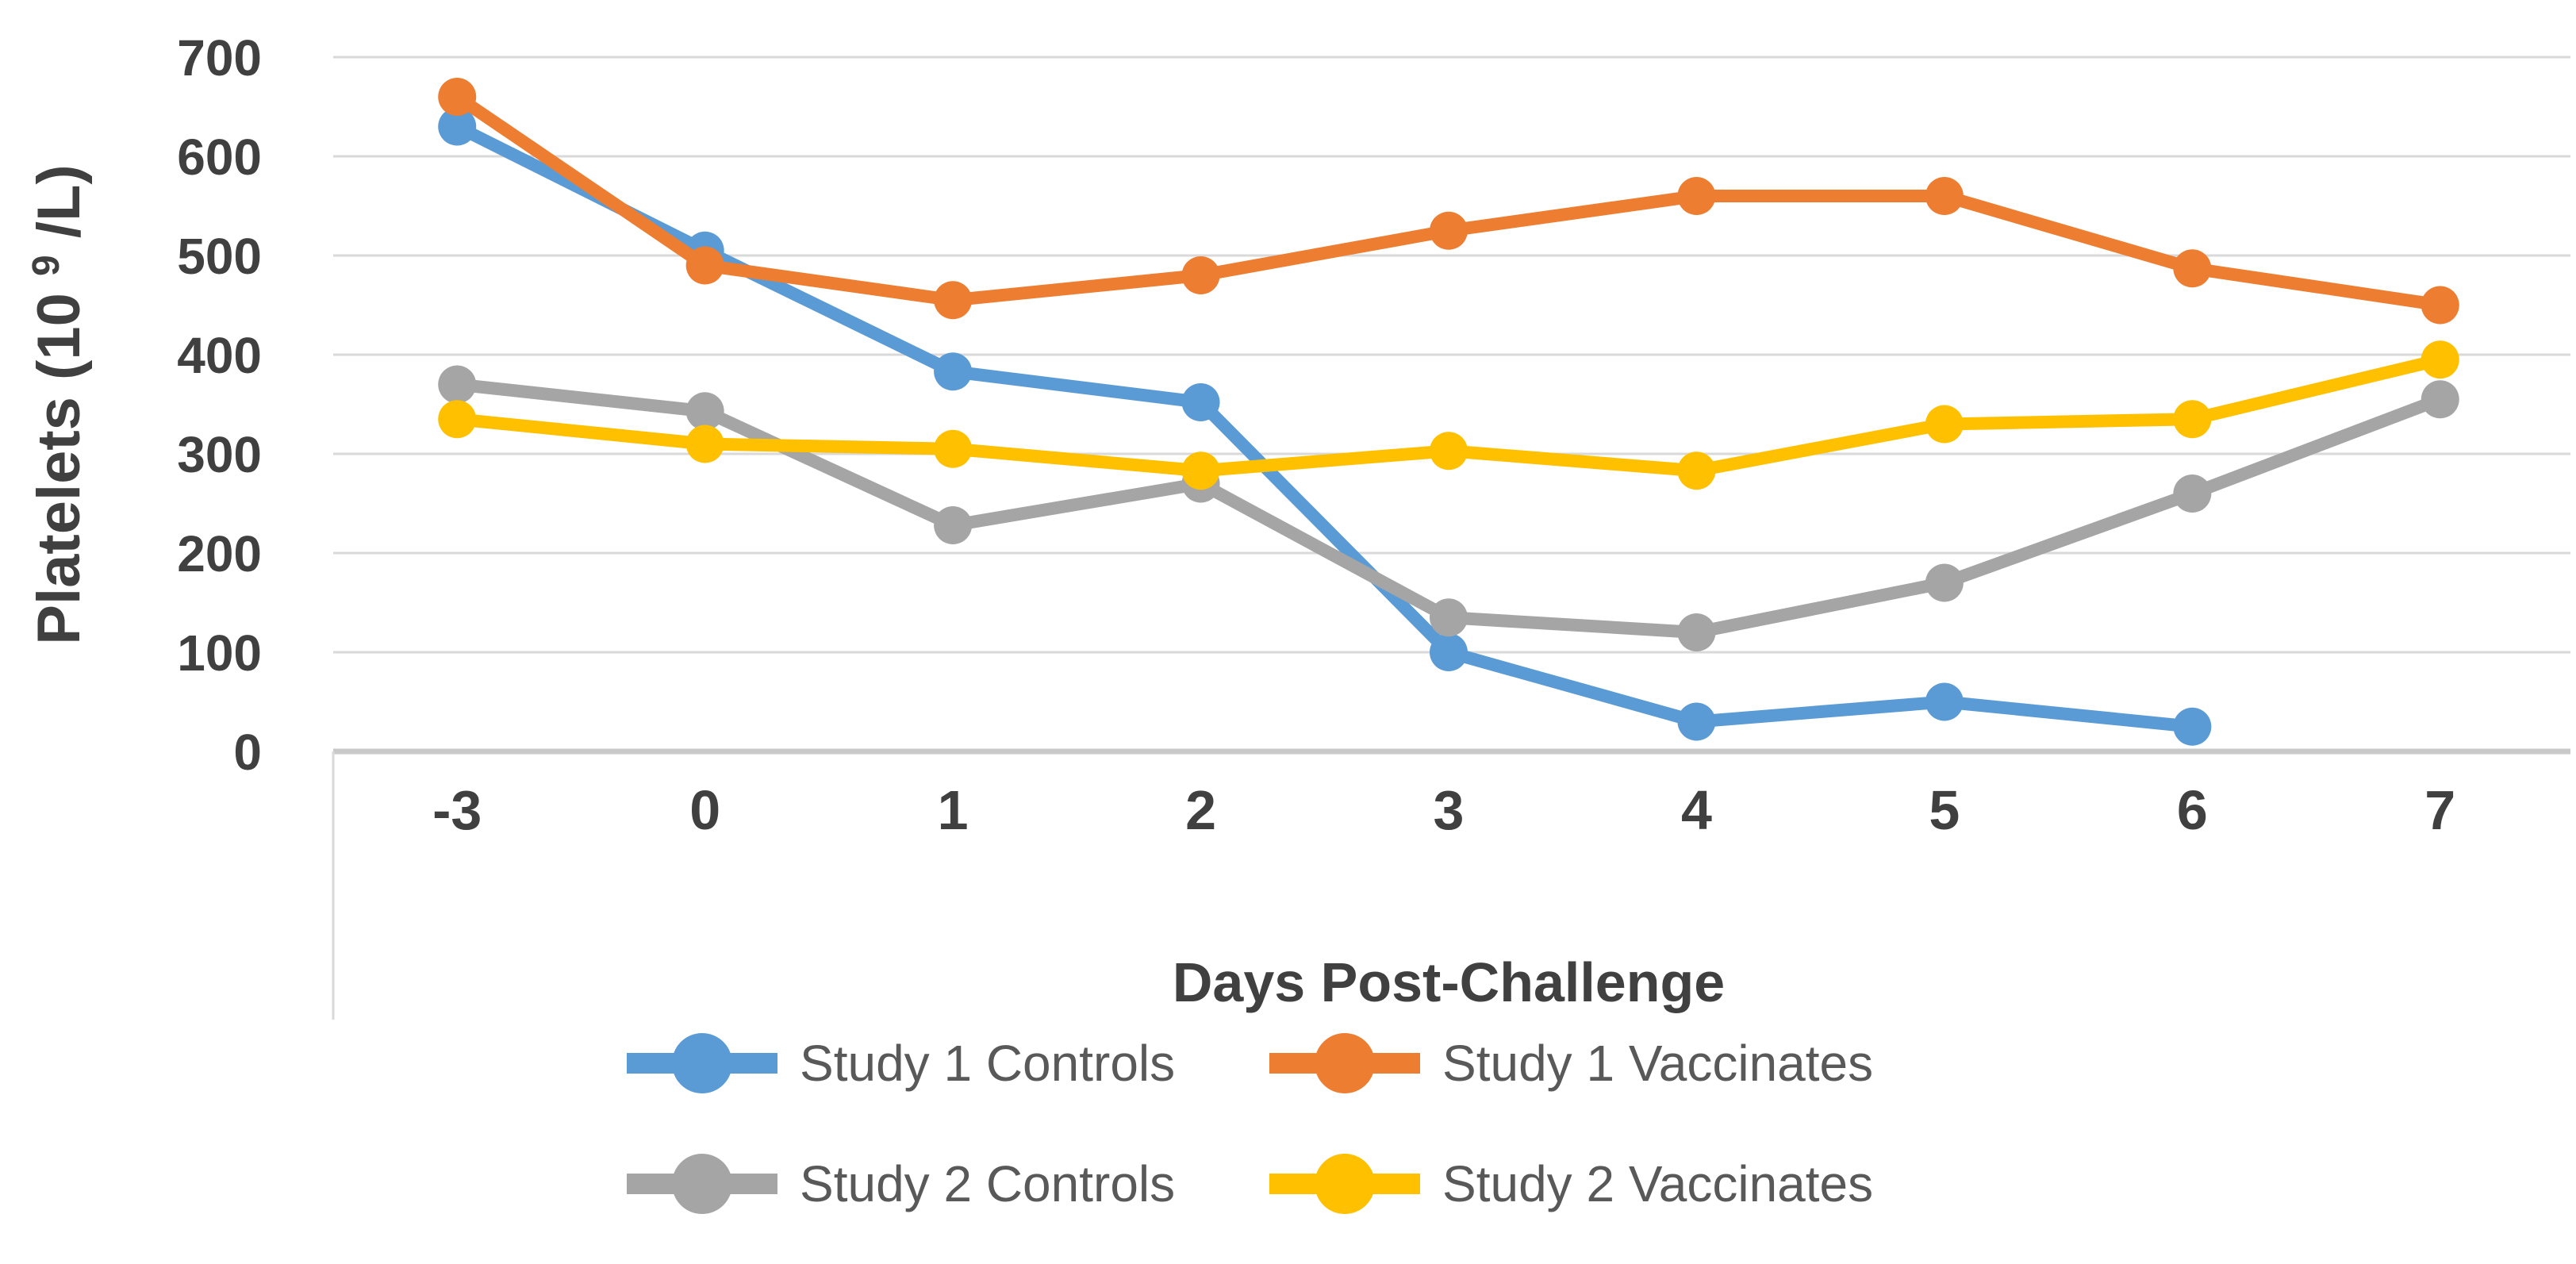  I want to click on legend-item-study-2-vaccinates: Study 2 Vaccinates, so click(1571, 1184).